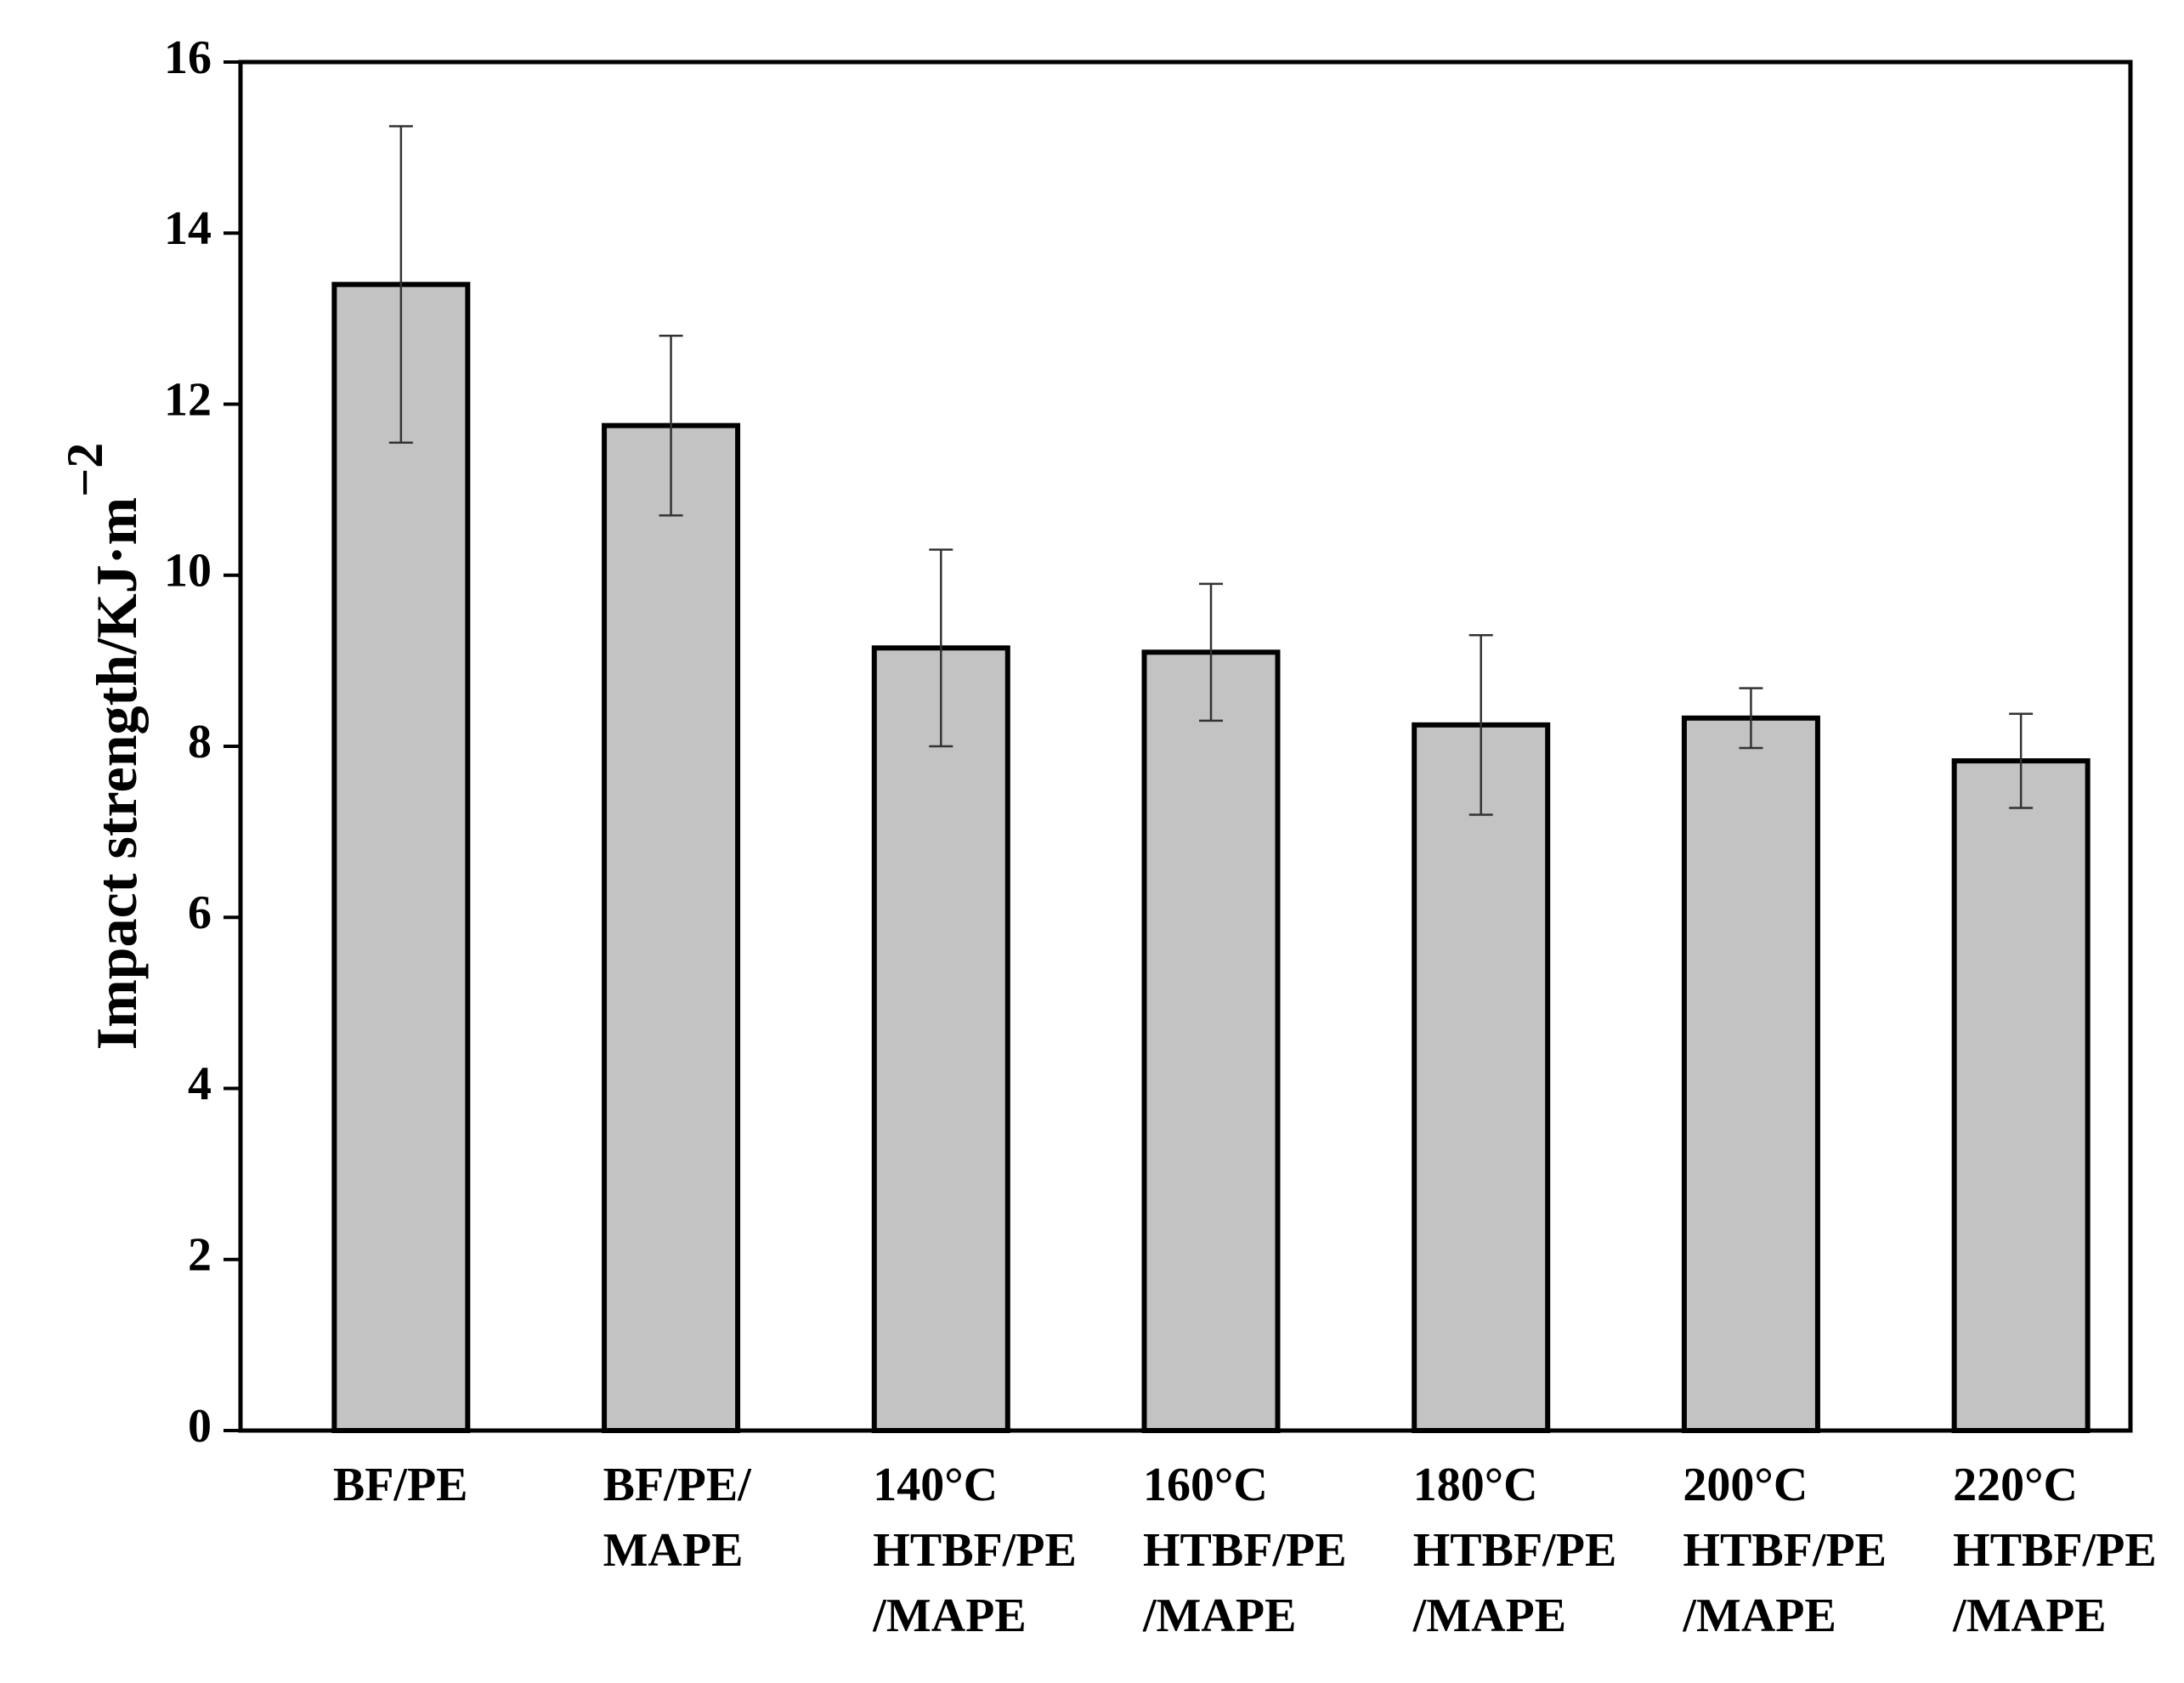 The width and height of the screenshot is (2184, 1683). I want to click on y-label-text: Impact strength/KJ·m, so click(116, 773).